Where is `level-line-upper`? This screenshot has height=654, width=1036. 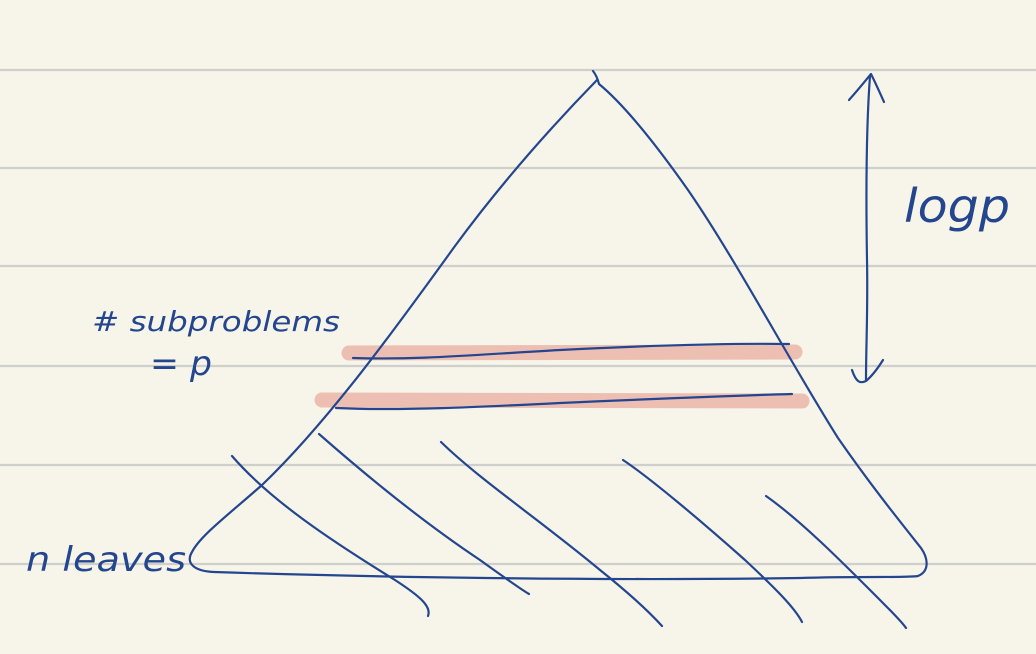 level-line-upper is located at coordinates (571, 351).